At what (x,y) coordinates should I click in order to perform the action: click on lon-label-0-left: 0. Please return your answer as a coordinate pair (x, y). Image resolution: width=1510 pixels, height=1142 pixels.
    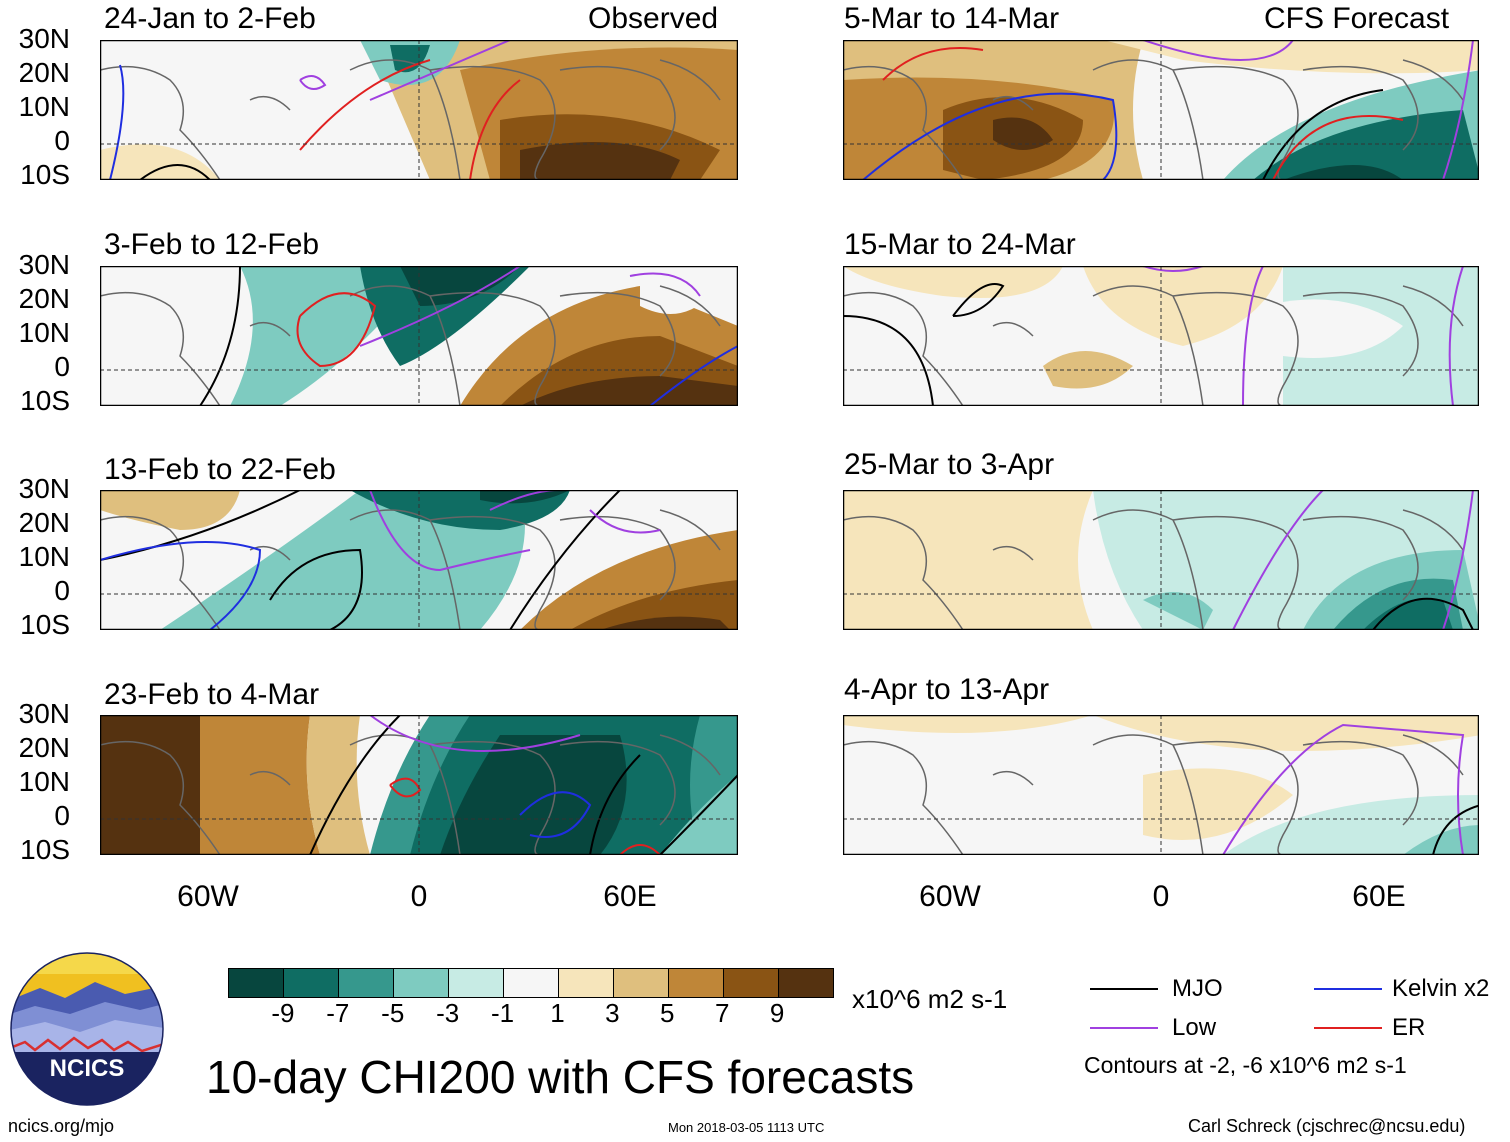
    Looking at the image, I should click on (419, 896).